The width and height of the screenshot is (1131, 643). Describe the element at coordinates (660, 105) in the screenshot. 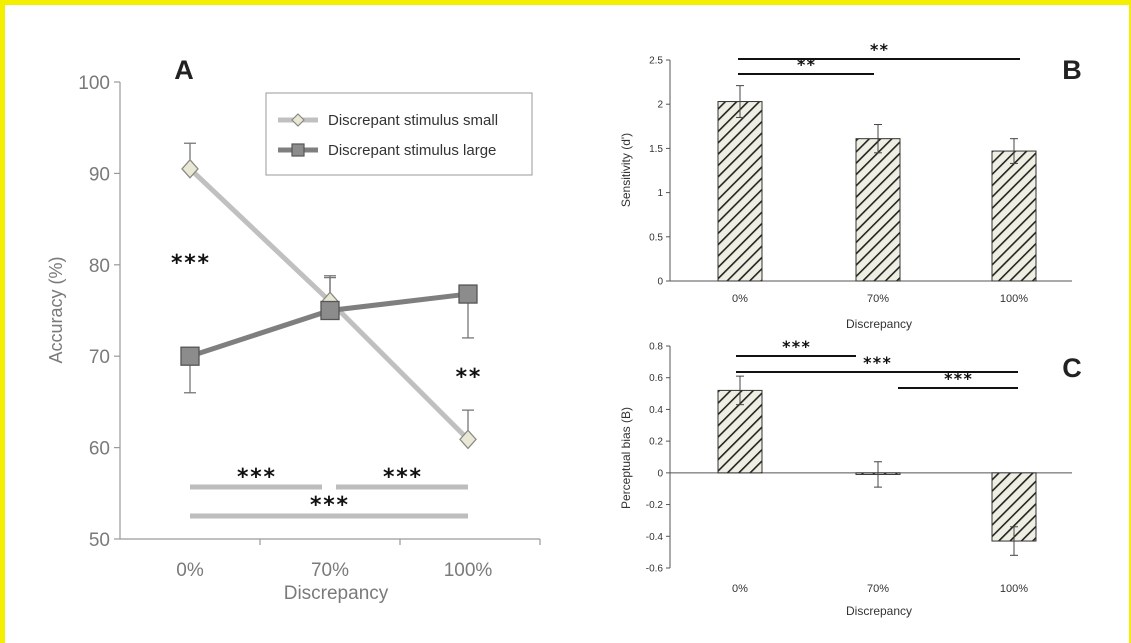

I see `panel-b-y-tick-label: 2` at that location.